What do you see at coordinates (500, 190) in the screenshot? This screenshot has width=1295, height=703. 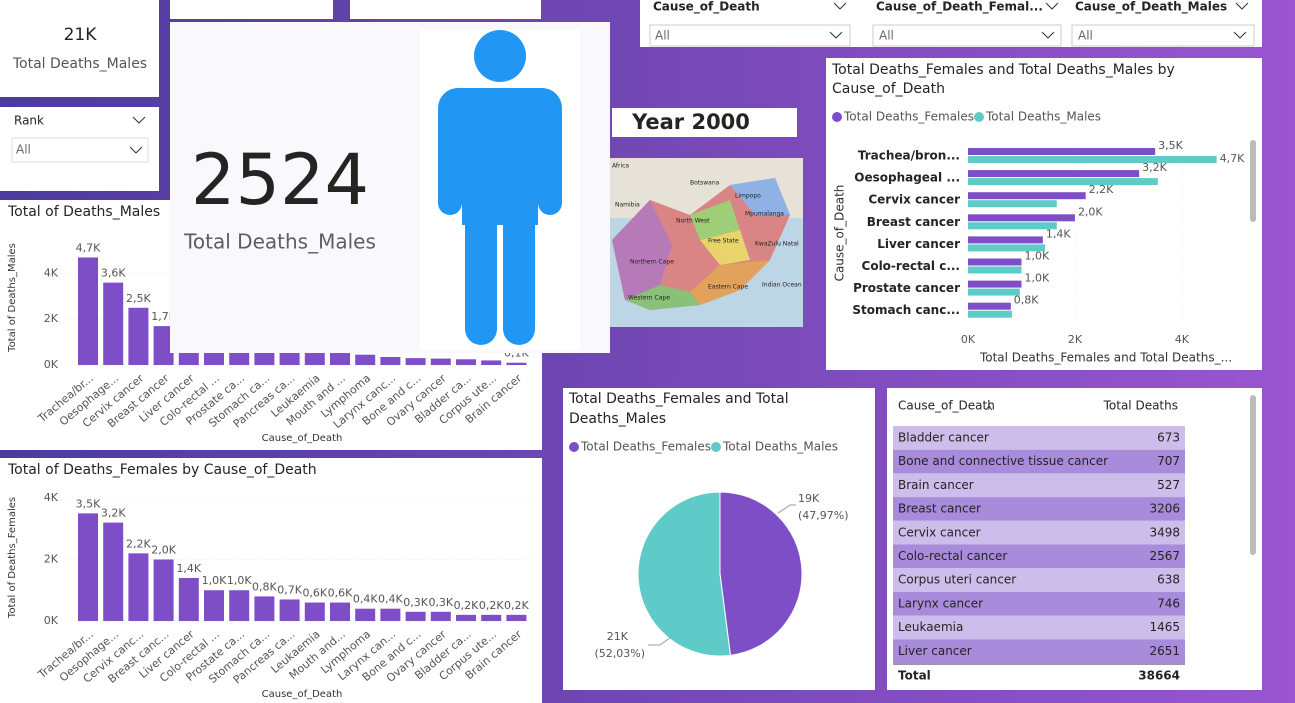 I see `person-icon` at bounding box center [500, 190].